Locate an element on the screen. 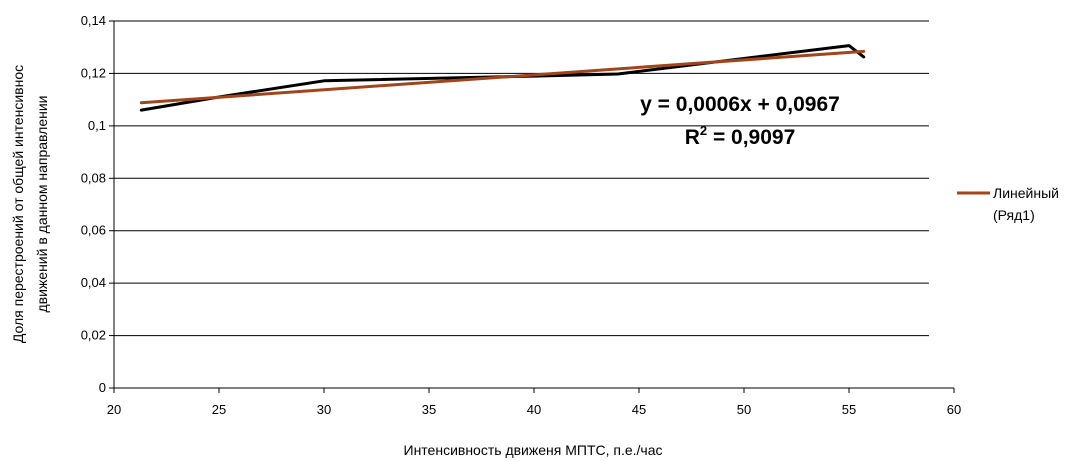  y-axis-title-line1: Доля перестроений от общей интенсивнос is located at coordinates (18, 204).